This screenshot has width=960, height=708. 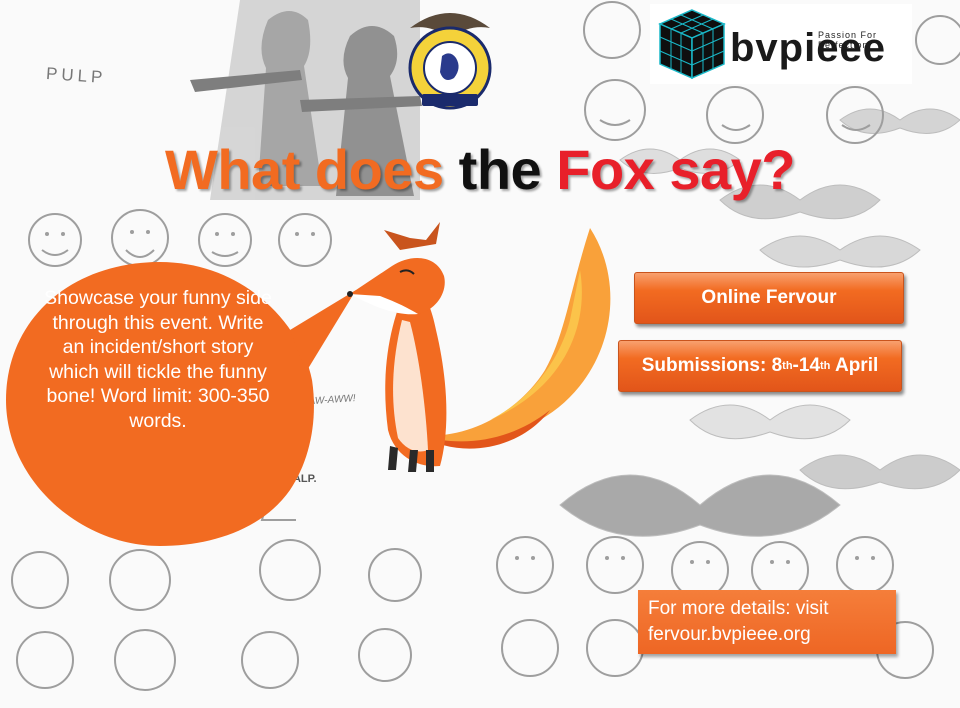 What do you see at coordinates (825, 366) in the screenshot?
I see `submissions-sup-2: th` at bounding box center [825, 366].